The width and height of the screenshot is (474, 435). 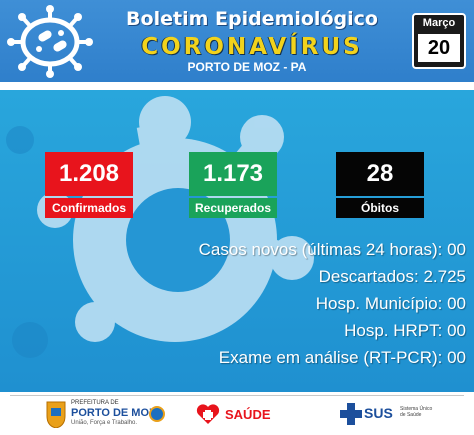 What do you see at coordinates (416, 412) in the screenshot?
I see `sus-caption: Sistema Único de Saúde` at bounding box center [416, 412].